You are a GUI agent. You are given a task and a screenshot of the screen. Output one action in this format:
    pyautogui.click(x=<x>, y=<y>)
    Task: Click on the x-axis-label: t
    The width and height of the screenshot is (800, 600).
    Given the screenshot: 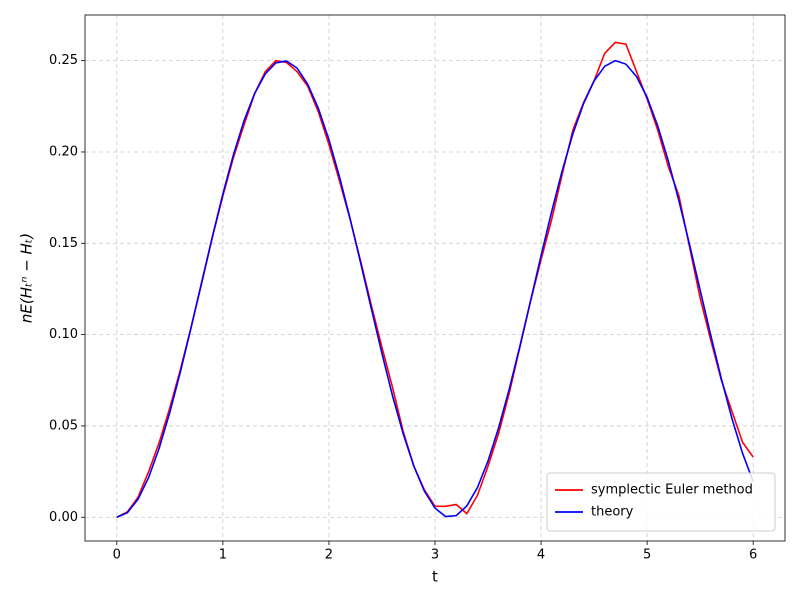 What is the action you would take?
    pyautogui.click(x=435, y=577)
    